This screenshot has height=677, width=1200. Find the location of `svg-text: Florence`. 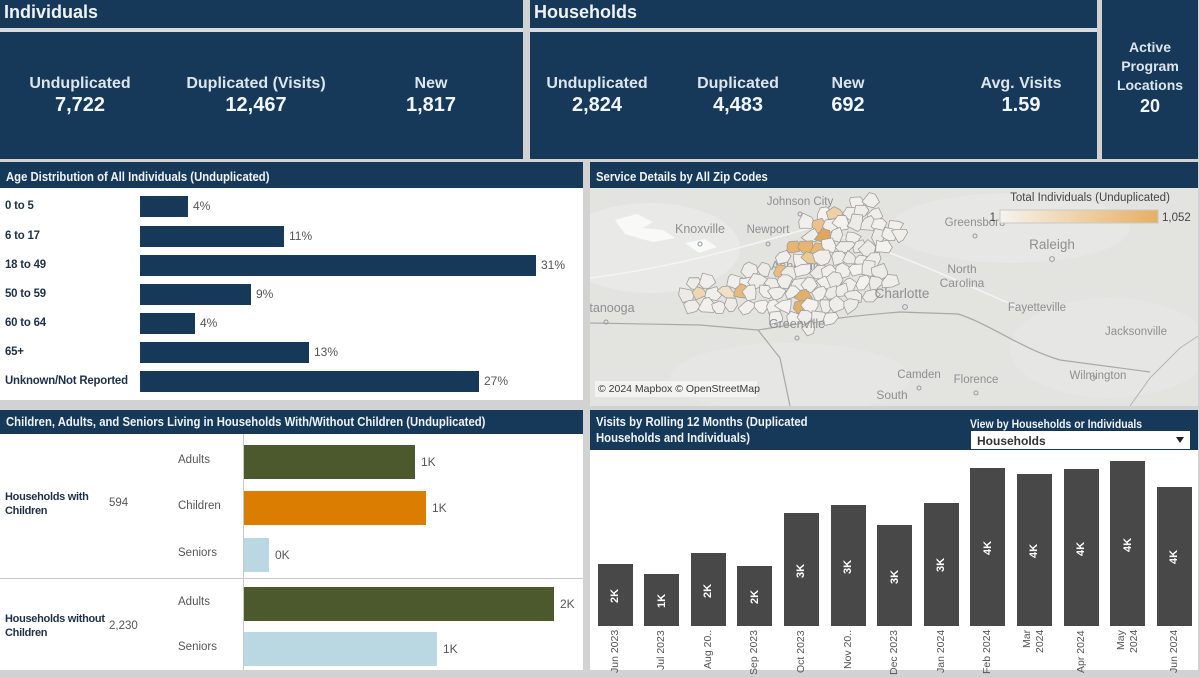

svg-text: Florence is located at coordinates (976, 380).